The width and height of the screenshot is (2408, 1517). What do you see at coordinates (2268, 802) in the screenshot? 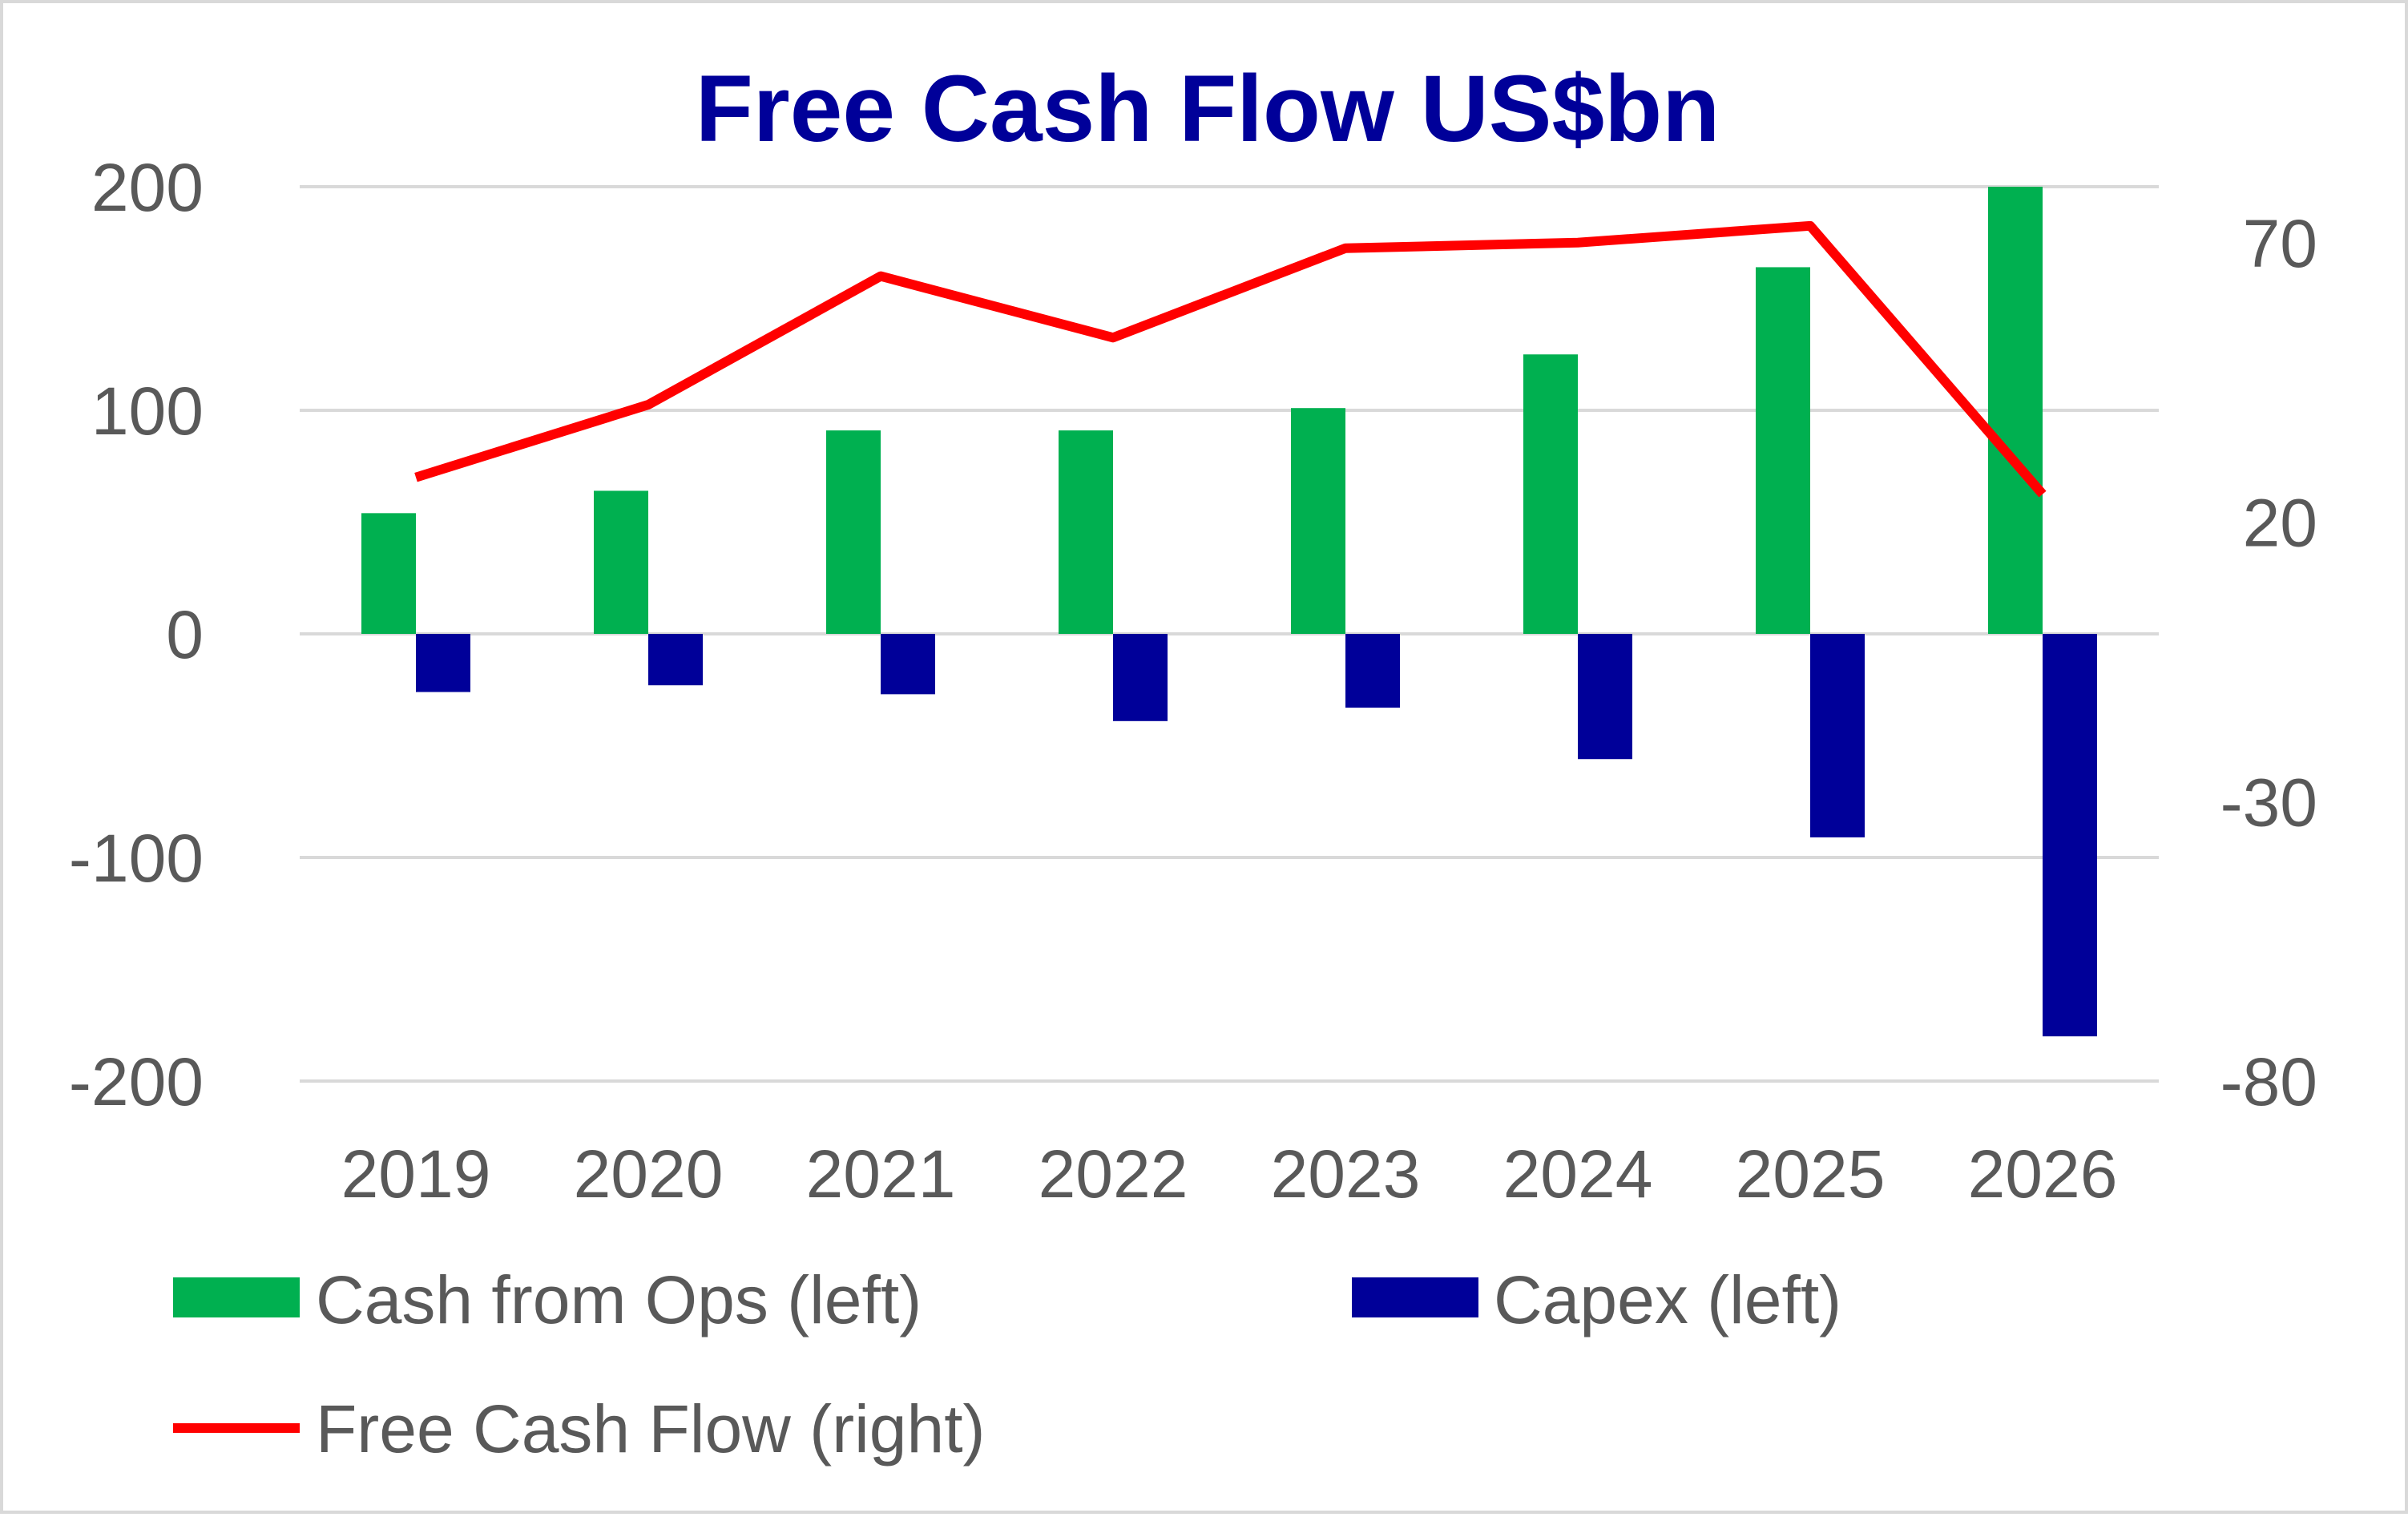
I see `right-axis-tick-label: -30` at bounding box center [2268, 802].